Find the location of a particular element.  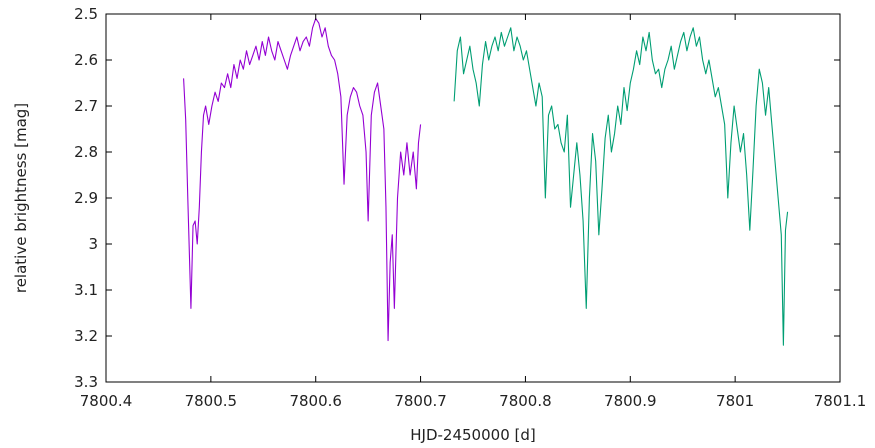

y-tick-label: 3.1 is located at coordinates (86, 290).